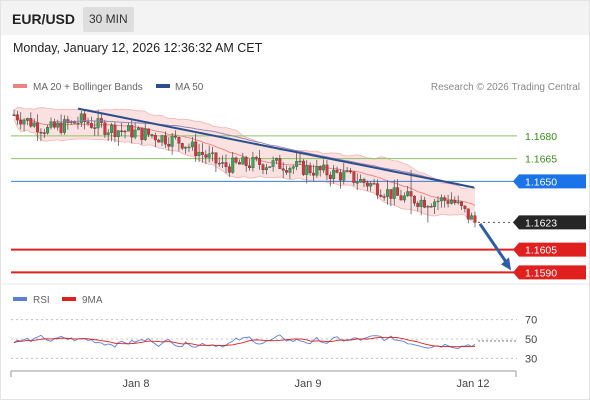 The height and width of the screenshot is (400, 590). I want to click on time-axis-label: Jan 8, so click(136, 384).